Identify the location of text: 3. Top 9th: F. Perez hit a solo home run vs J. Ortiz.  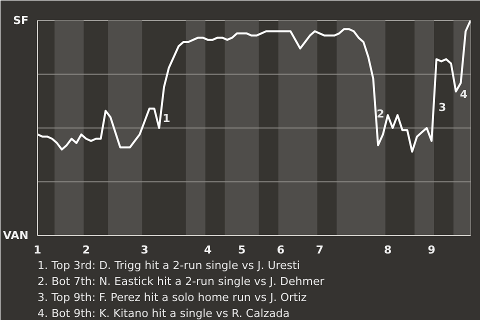
(172, 297).